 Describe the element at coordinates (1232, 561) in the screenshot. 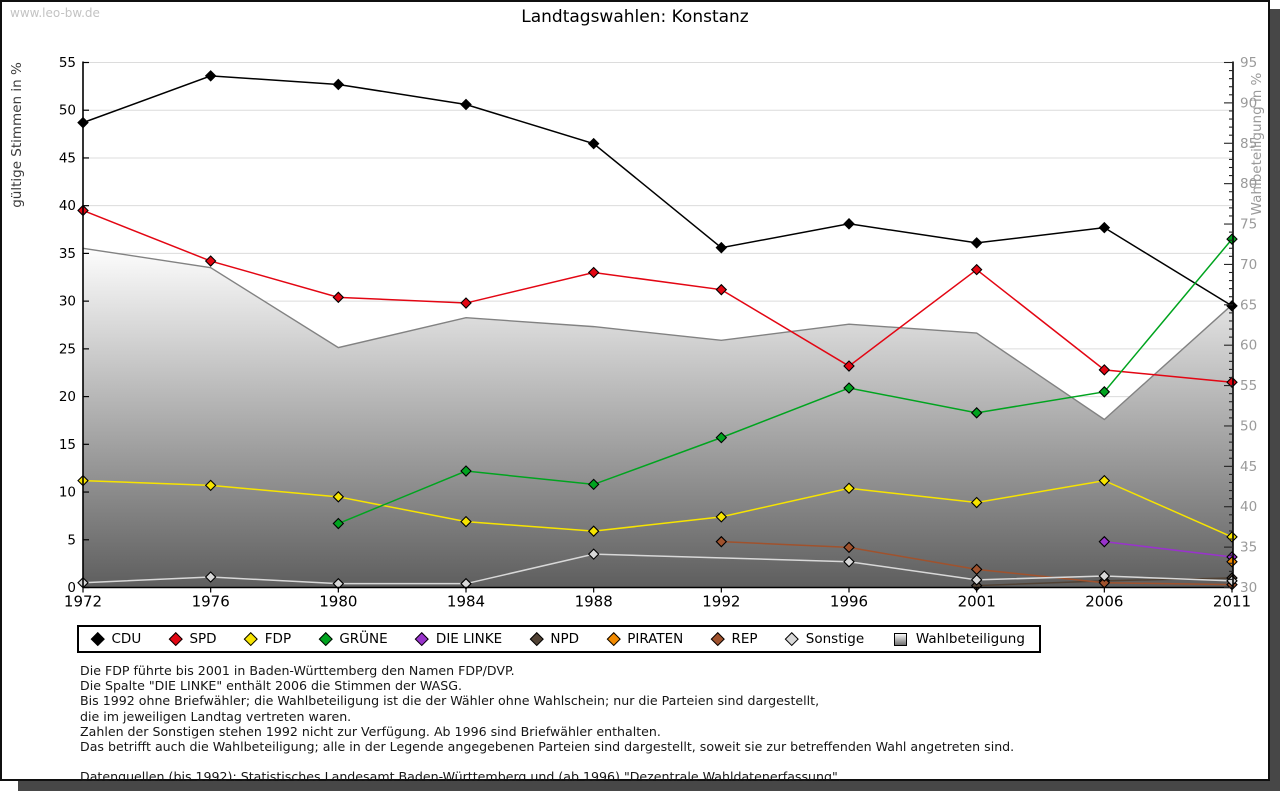

I see `marker-PIRATEN-2011` at that location.